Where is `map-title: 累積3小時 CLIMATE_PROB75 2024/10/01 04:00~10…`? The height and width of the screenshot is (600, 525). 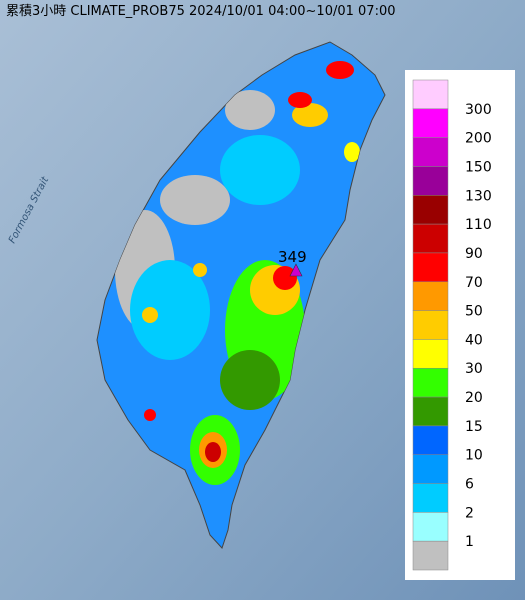
map-title: 累積3小時 CLIMATE_PROB75 2024/10/01 04:00~10… is located at coordinates (201, 11).